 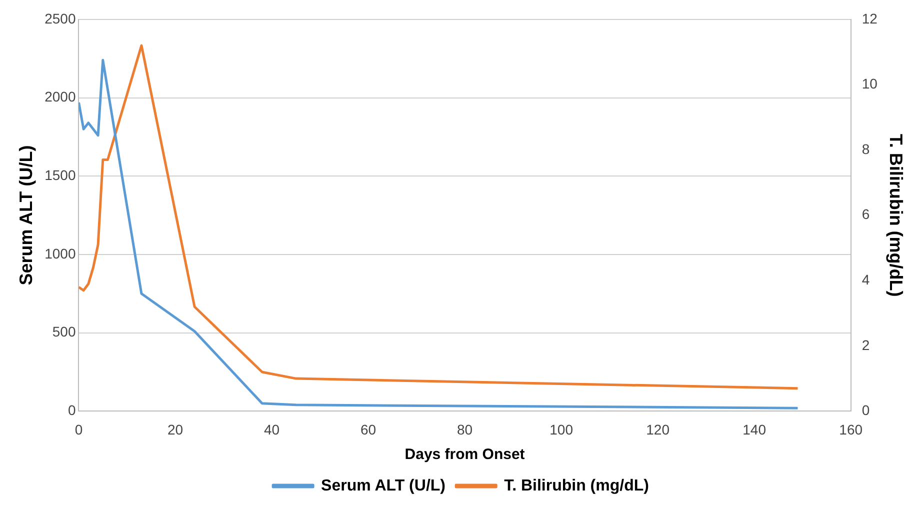 I want to click on x-tick-label: 60, so click(x=368, y=429).